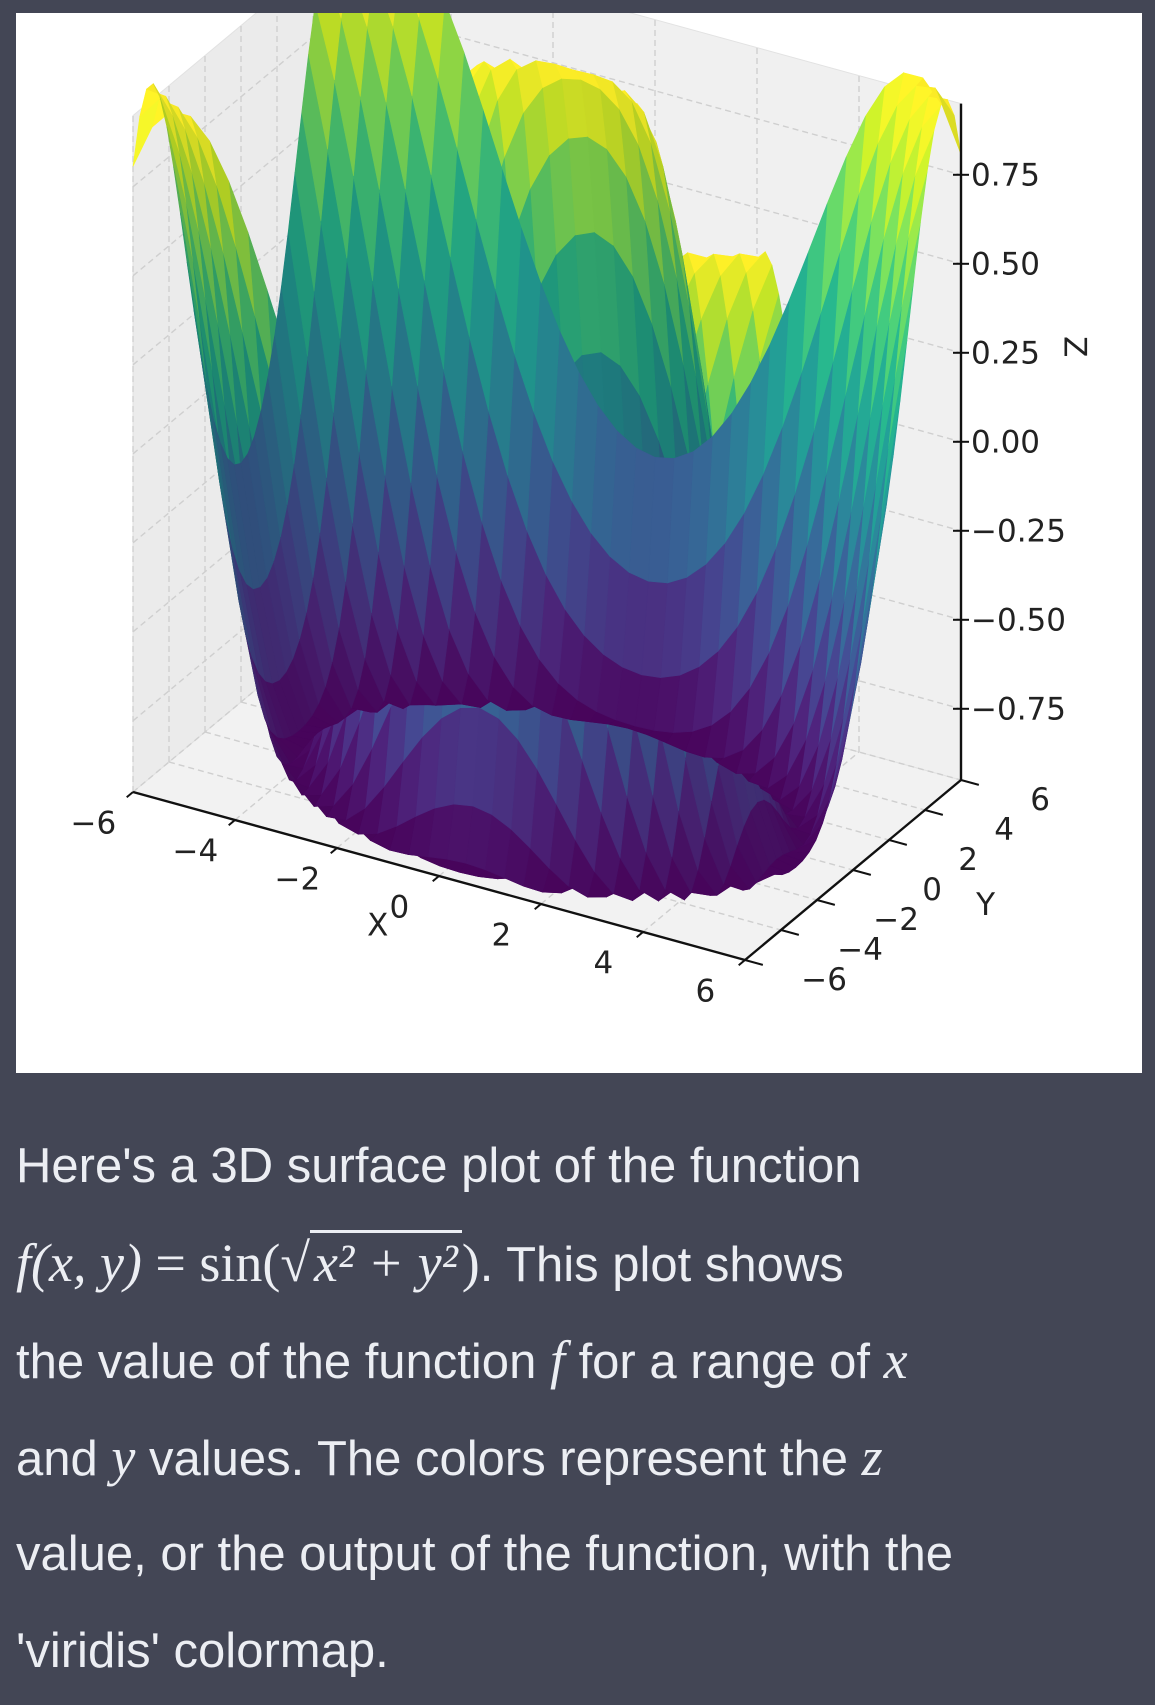  I want to click on x-tick-label: 4, so click(604, 964).